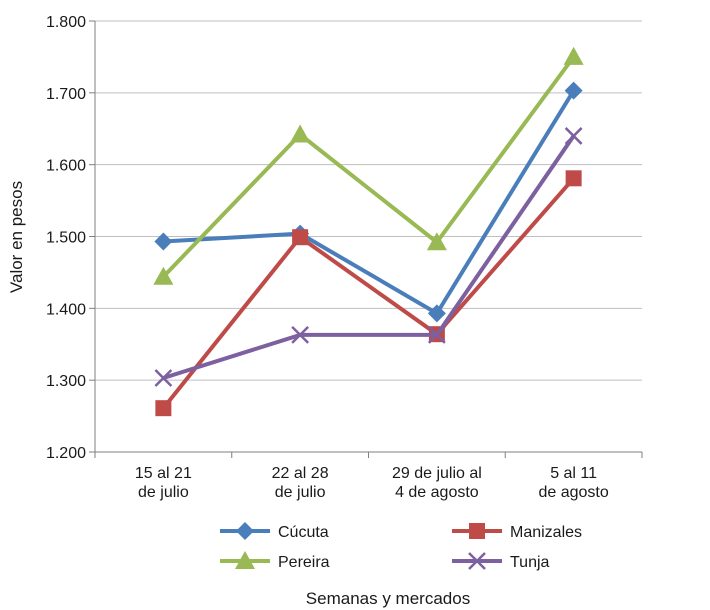 The height and width of the screenshot is (610, 710). Describe the element at coordinates (16, 237) in the screenshot. I see `y-axis-title: Valor en pesos` at that location.